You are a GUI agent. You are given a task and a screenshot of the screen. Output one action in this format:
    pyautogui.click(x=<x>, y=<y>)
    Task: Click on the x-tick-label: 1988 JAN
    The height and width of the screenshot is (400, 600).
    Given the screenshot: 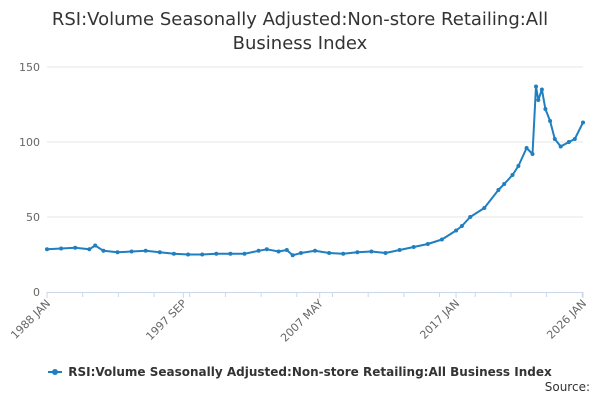 What is the action you would take?
    pyautogui.click(x=30, y=319)
    